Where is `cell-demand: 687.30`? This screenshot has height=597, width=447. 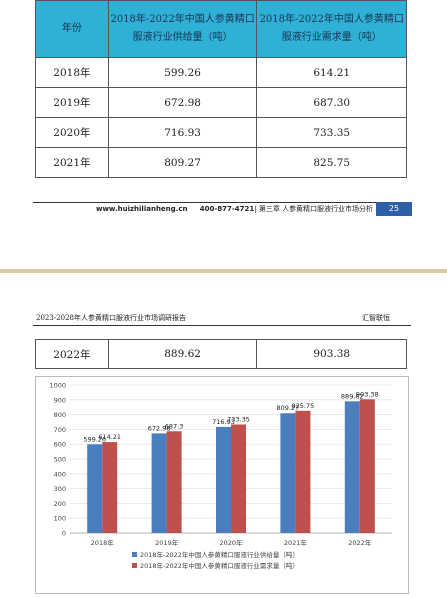 cell-demand: 687.30 is located at coordinates (331, 102).